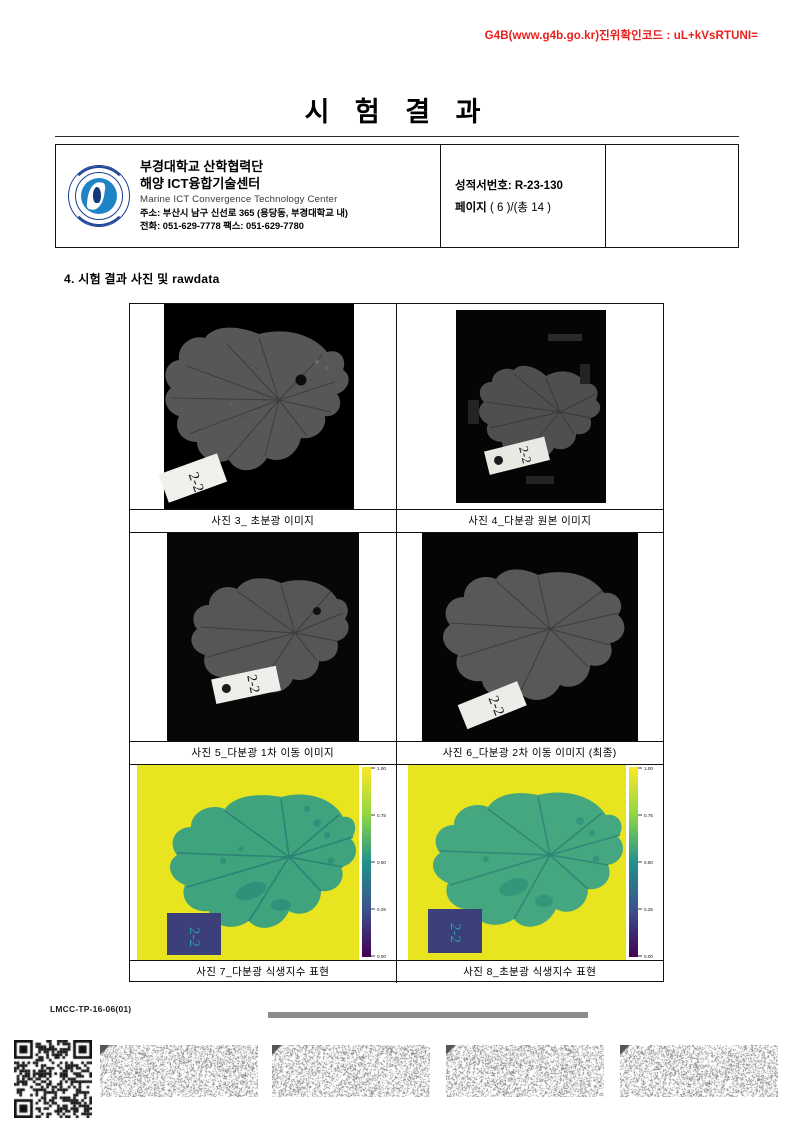  What do you see at coordinates (397, 136) in the screenshot?
I see `title-divider` at bounding box center [397, 136].